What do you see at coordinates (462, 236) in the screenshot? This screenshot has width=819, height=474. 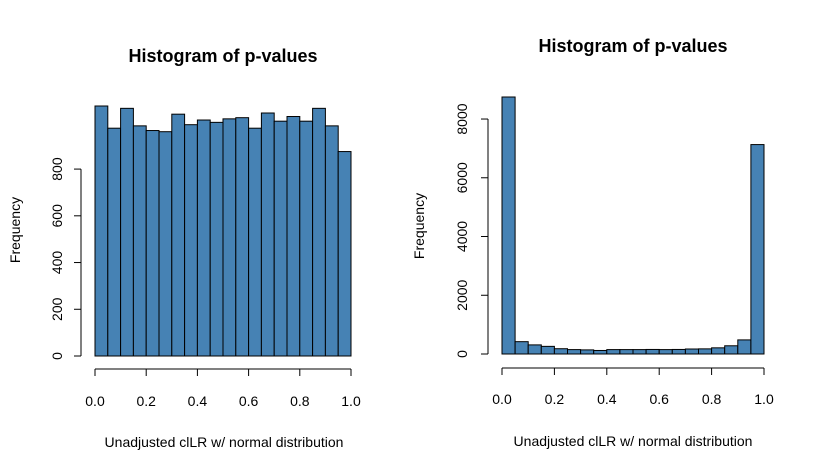 I see `y-tick-label: 4000` at bounding box center [462, 236].